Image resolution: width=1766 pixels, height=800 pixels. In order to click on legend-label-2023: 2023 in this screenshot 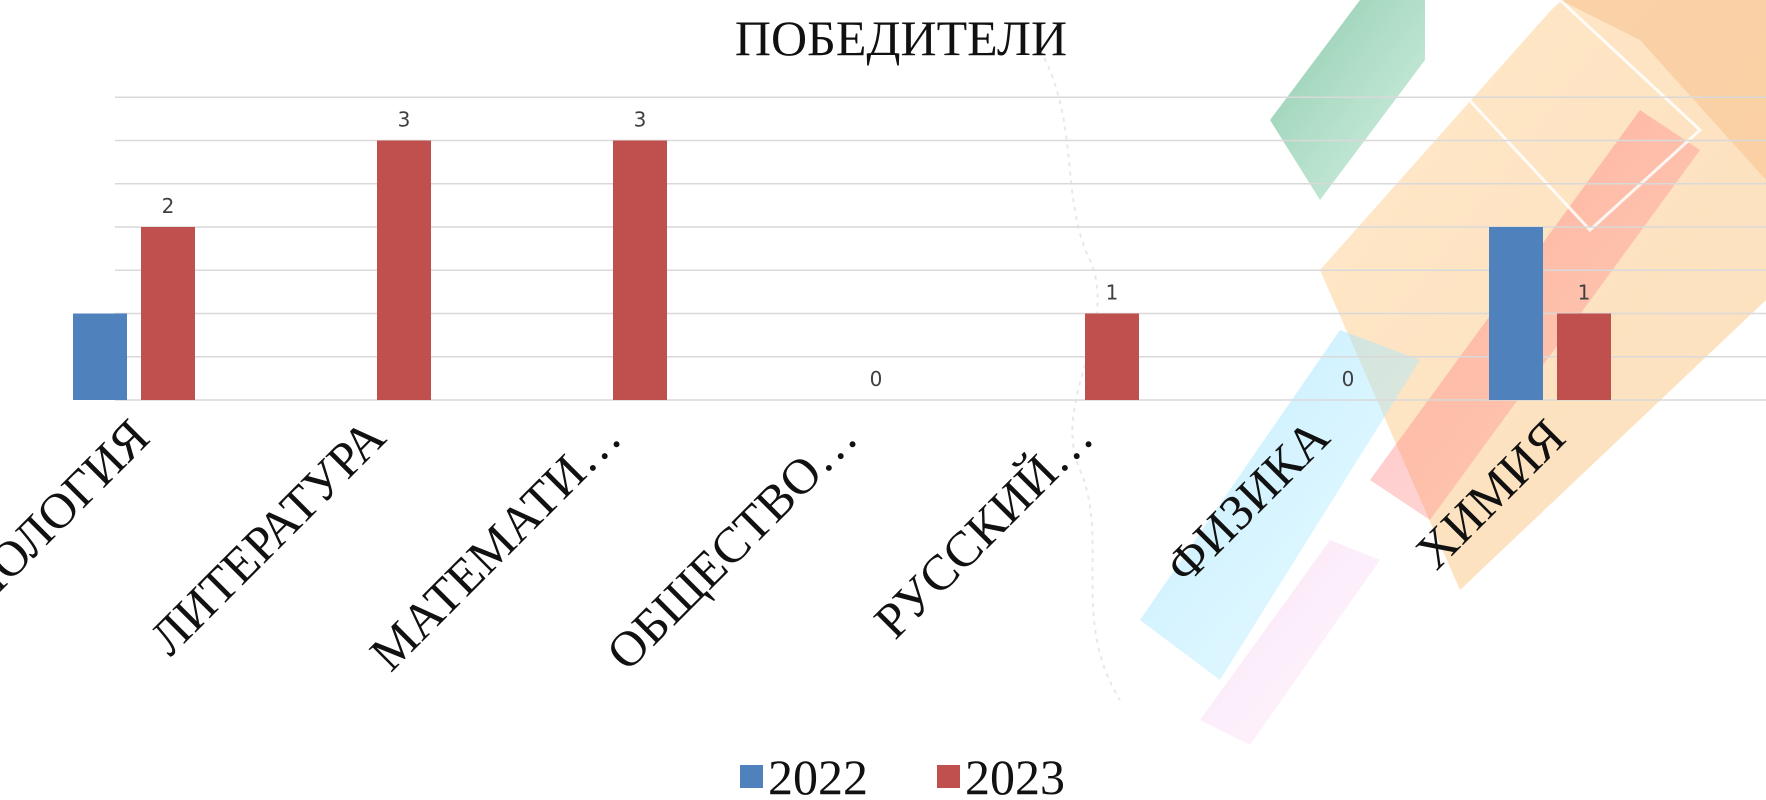, I will do `click(1015, 774)`.